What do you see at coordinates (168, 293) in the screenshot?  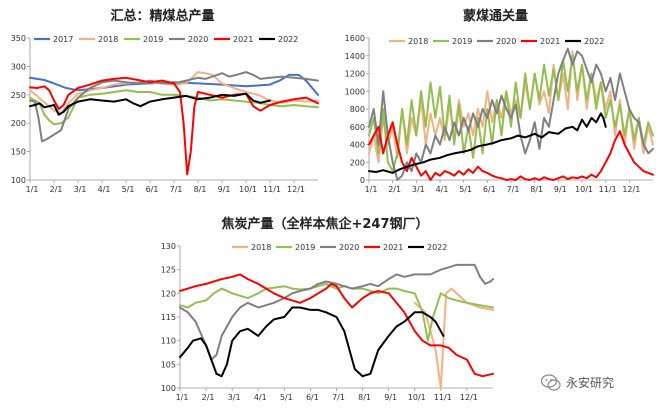 I see `y-tick-label: 120` at bounding box center [168, 293].